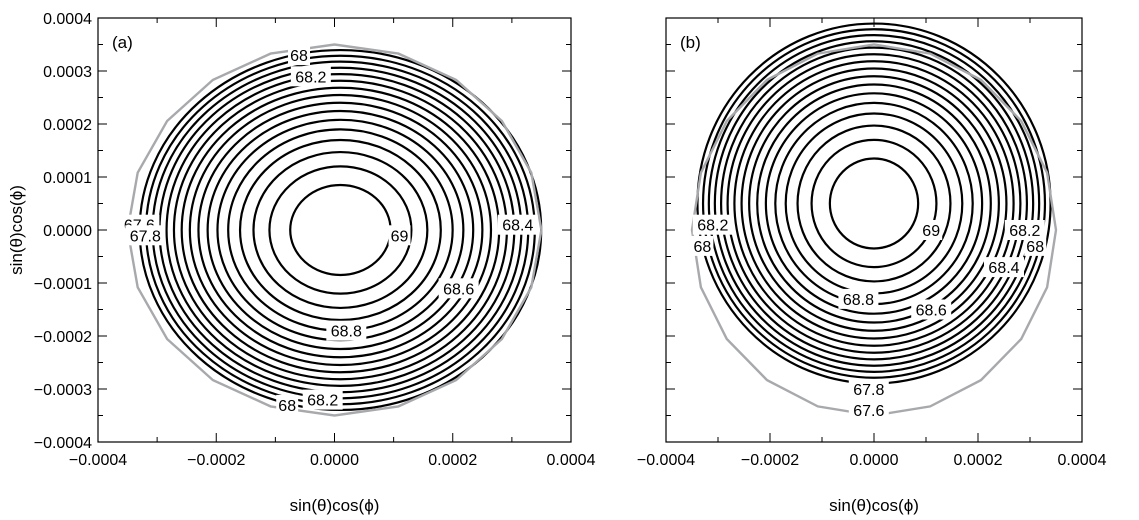 This screenshot has width=1139, height=520. Describe the element at coordinates (16, 230) in the screenshot. I see `y-axis-label: sin(θ)cos(ϕ)` at that location.